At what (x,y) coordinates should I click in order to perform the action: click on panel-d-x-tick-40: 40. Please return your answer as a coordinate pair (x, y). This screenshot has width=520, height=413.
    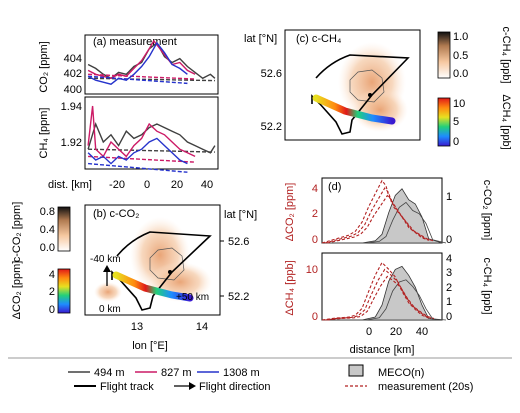
    Looking at the image, I should click on (422, 332).